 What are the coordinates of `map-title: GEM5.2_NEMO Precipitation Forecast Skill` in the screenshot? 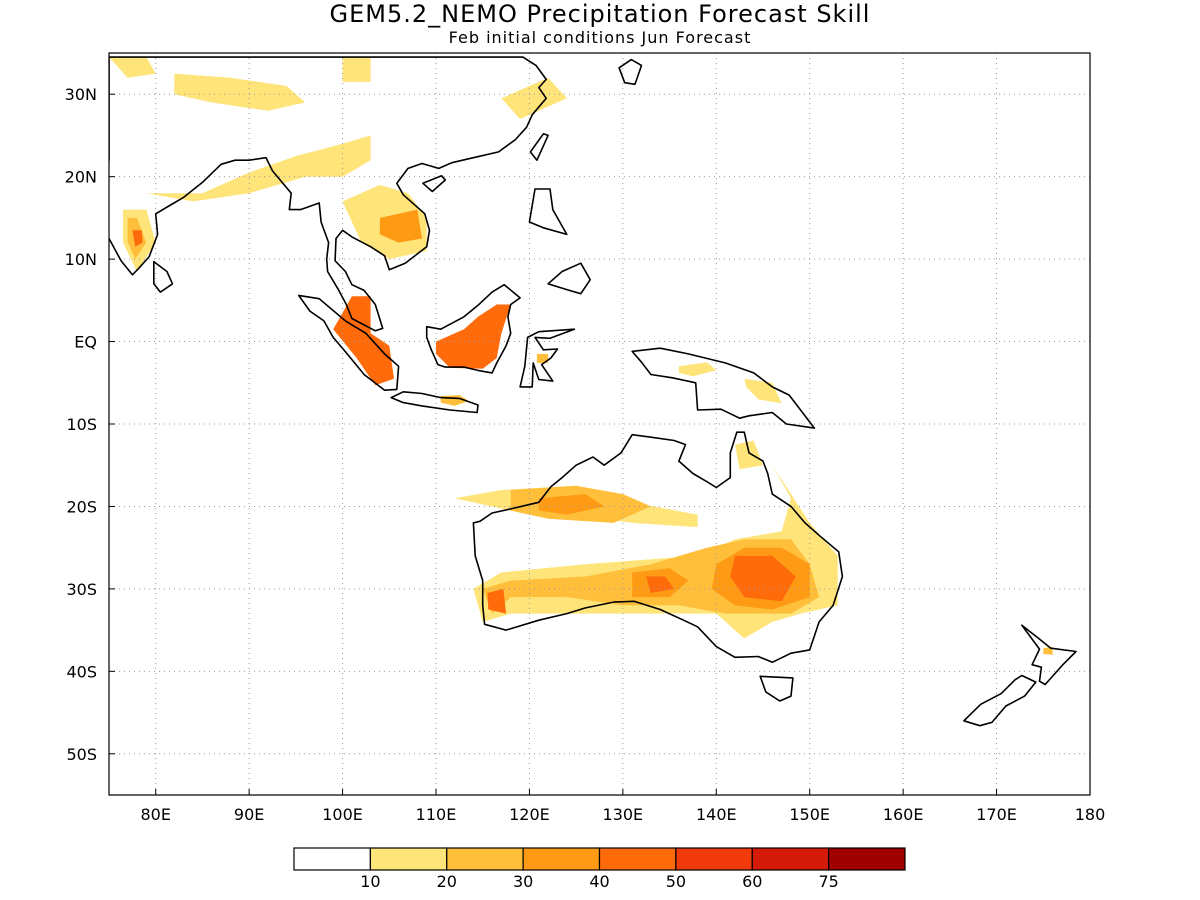 It's located at (600, 14).